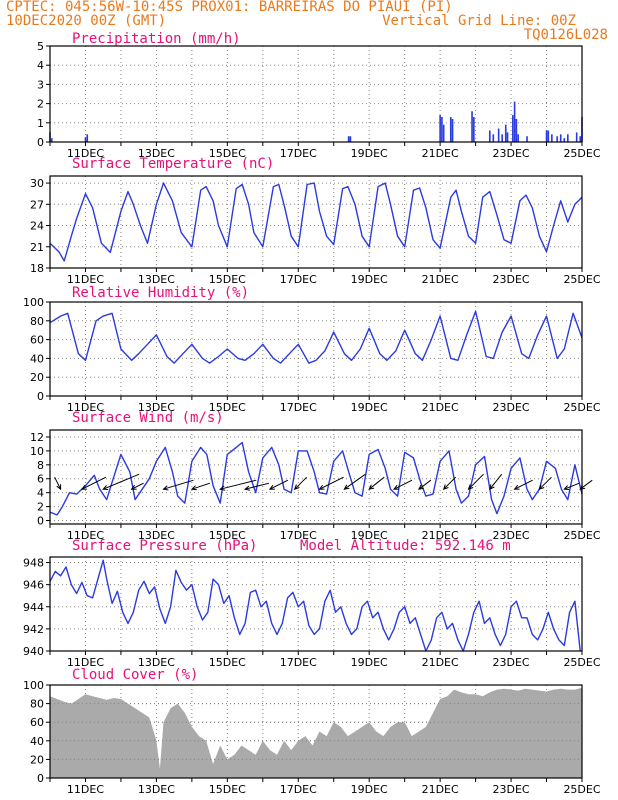 The width and height of the screenshot is (618, 800). Describe the element at coordinates (581, 153) in the screenshot. I see `precip-xtick-label: 25DEC` at that location.